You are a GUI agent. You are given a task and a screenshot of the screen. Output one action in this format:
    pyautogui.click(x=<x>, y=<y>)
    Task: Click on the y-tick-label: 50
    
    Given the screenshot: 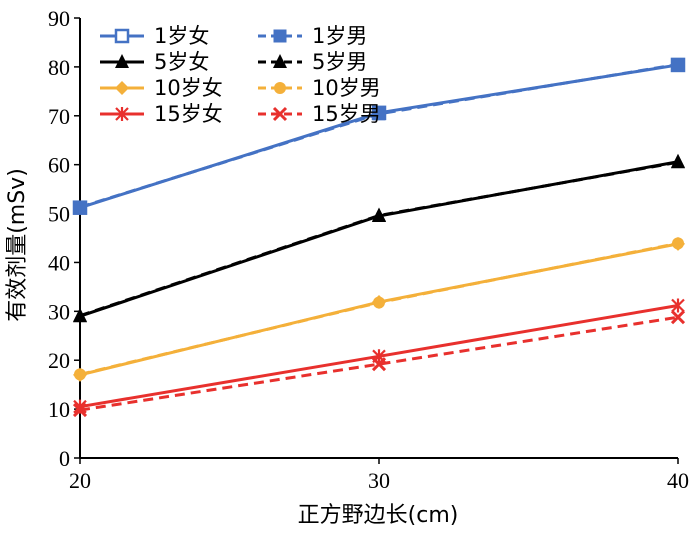 What is the action you would take?
    pyautogui.click(x=59, y=214)
    